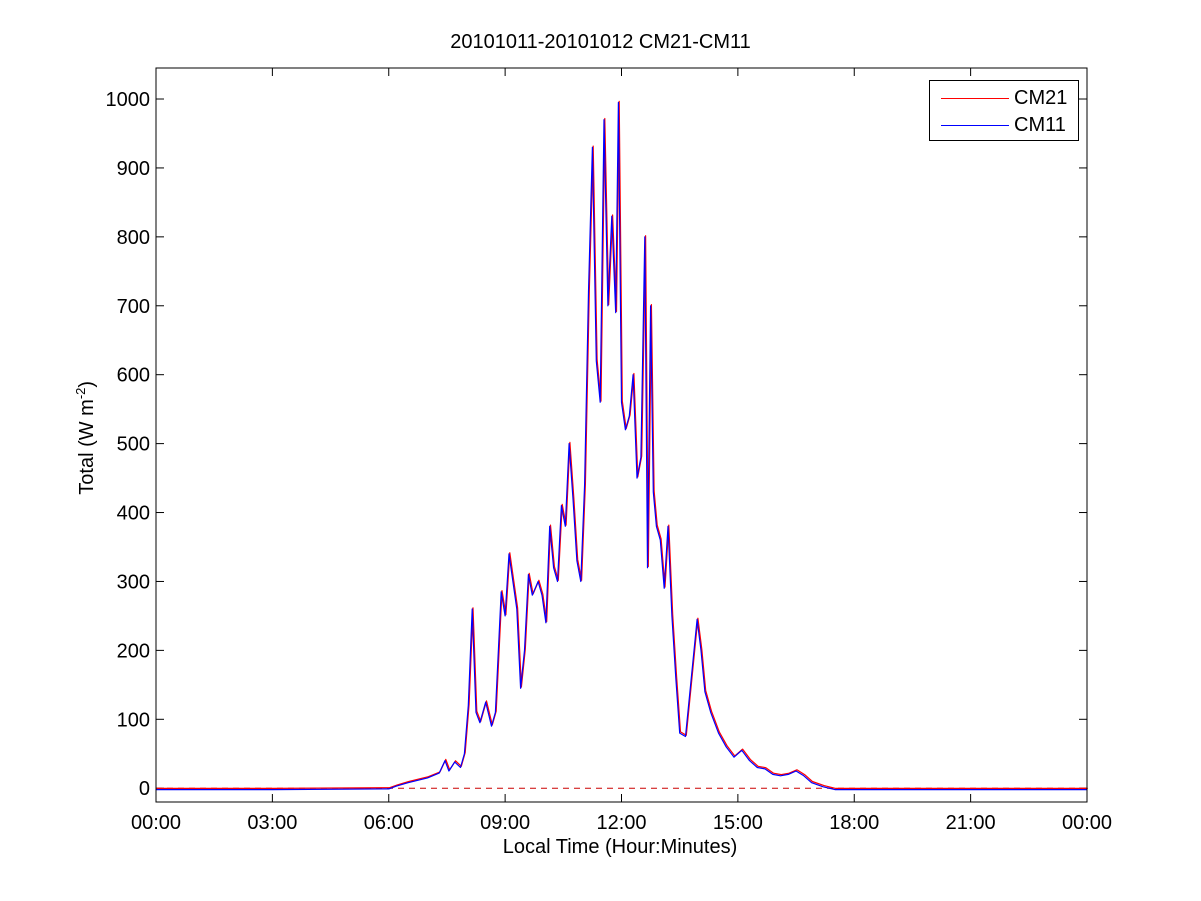 Image resolution: width=1201 pixels, height=901 pixels. I want to click on y-tick-label: 100, so click(133, 720).